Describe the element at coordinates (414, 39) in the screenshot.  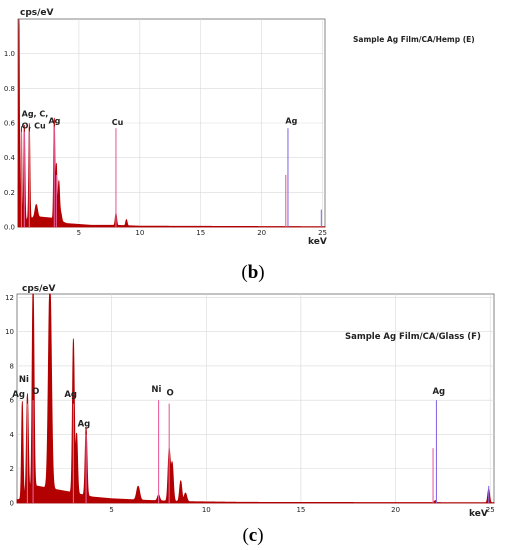
I see `sample-annotation: Sample Ag Film/CA/Hemp (E)` at that location.